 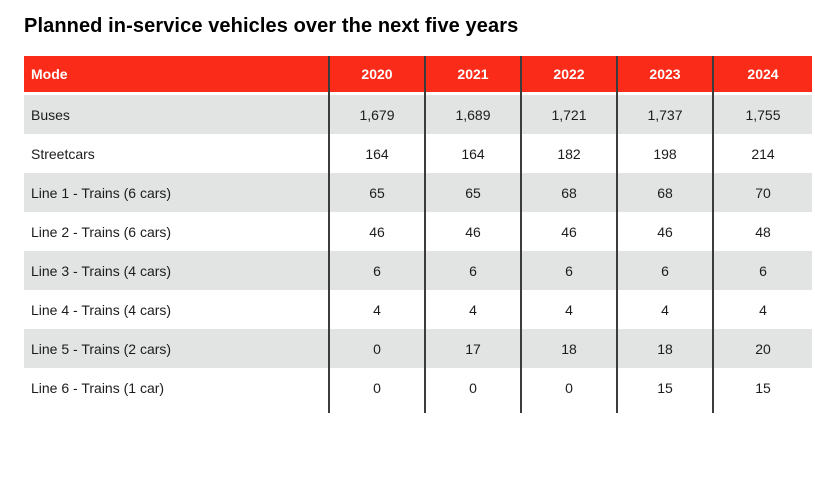 What do you see at coordinates (568, 74) in the screenshot?
I see `column-header-2022: 2022` at bounding box center [568, 74].